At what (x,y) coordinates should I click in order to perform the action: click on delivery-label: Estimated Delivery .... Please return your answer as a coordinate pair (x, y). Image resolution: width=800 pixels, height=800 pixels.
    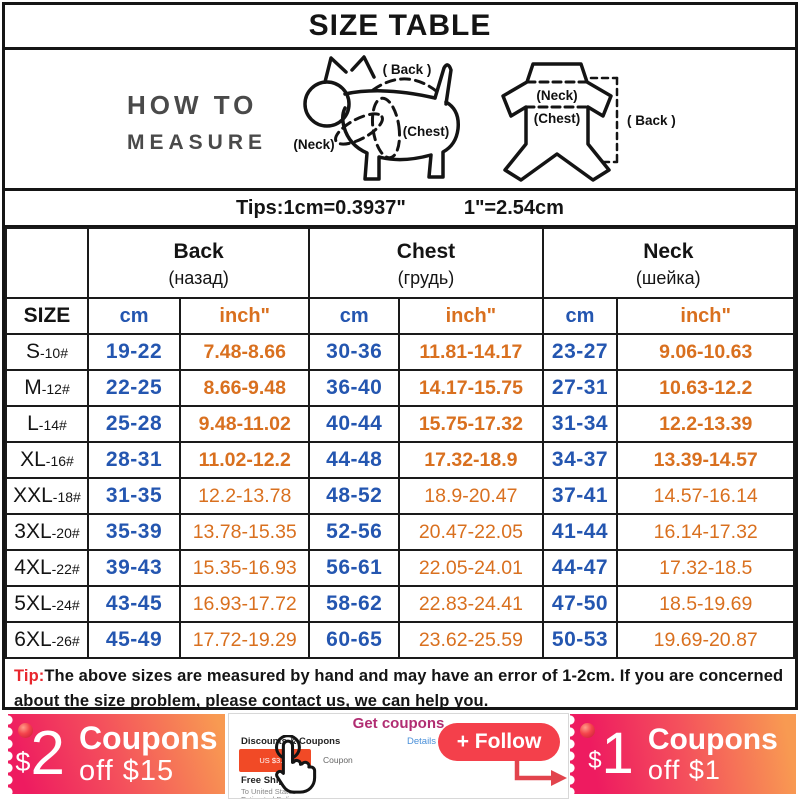
    Looking at the image, I should click on (276, 796).